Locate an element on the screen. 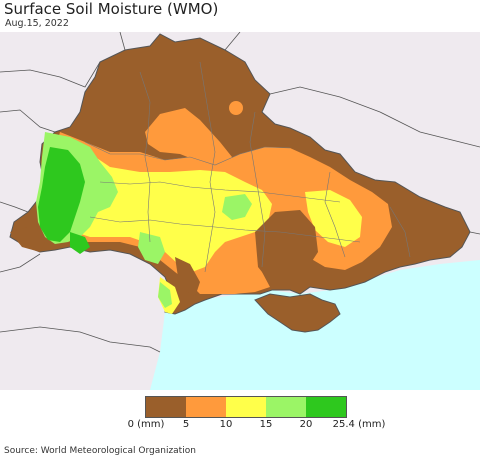 Image resolution: width=480 pixels, height=460 pixels. moisture-zone-high-south is located at coordinates (151, 248).